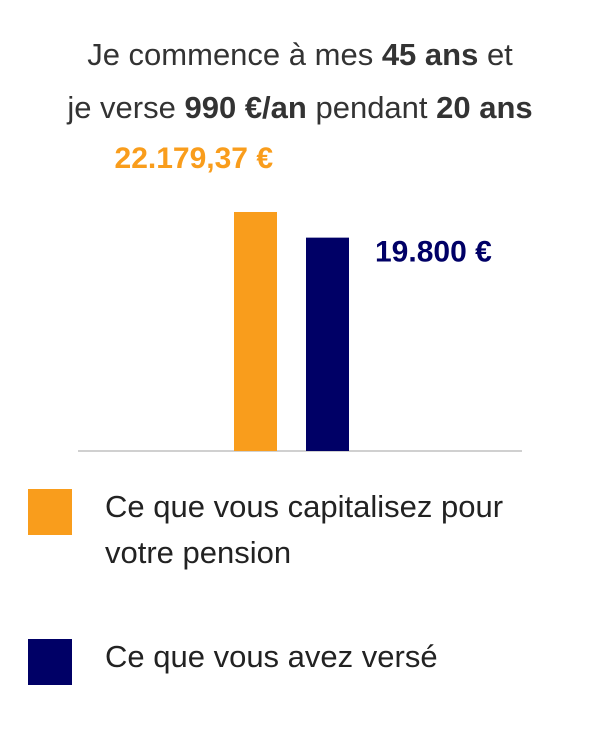 The image size is (600, 738). What do you see at coordinates (234, 54) in the screenshot?
I see `title-part: Je commence à mes` at bounding box center [234, 54].